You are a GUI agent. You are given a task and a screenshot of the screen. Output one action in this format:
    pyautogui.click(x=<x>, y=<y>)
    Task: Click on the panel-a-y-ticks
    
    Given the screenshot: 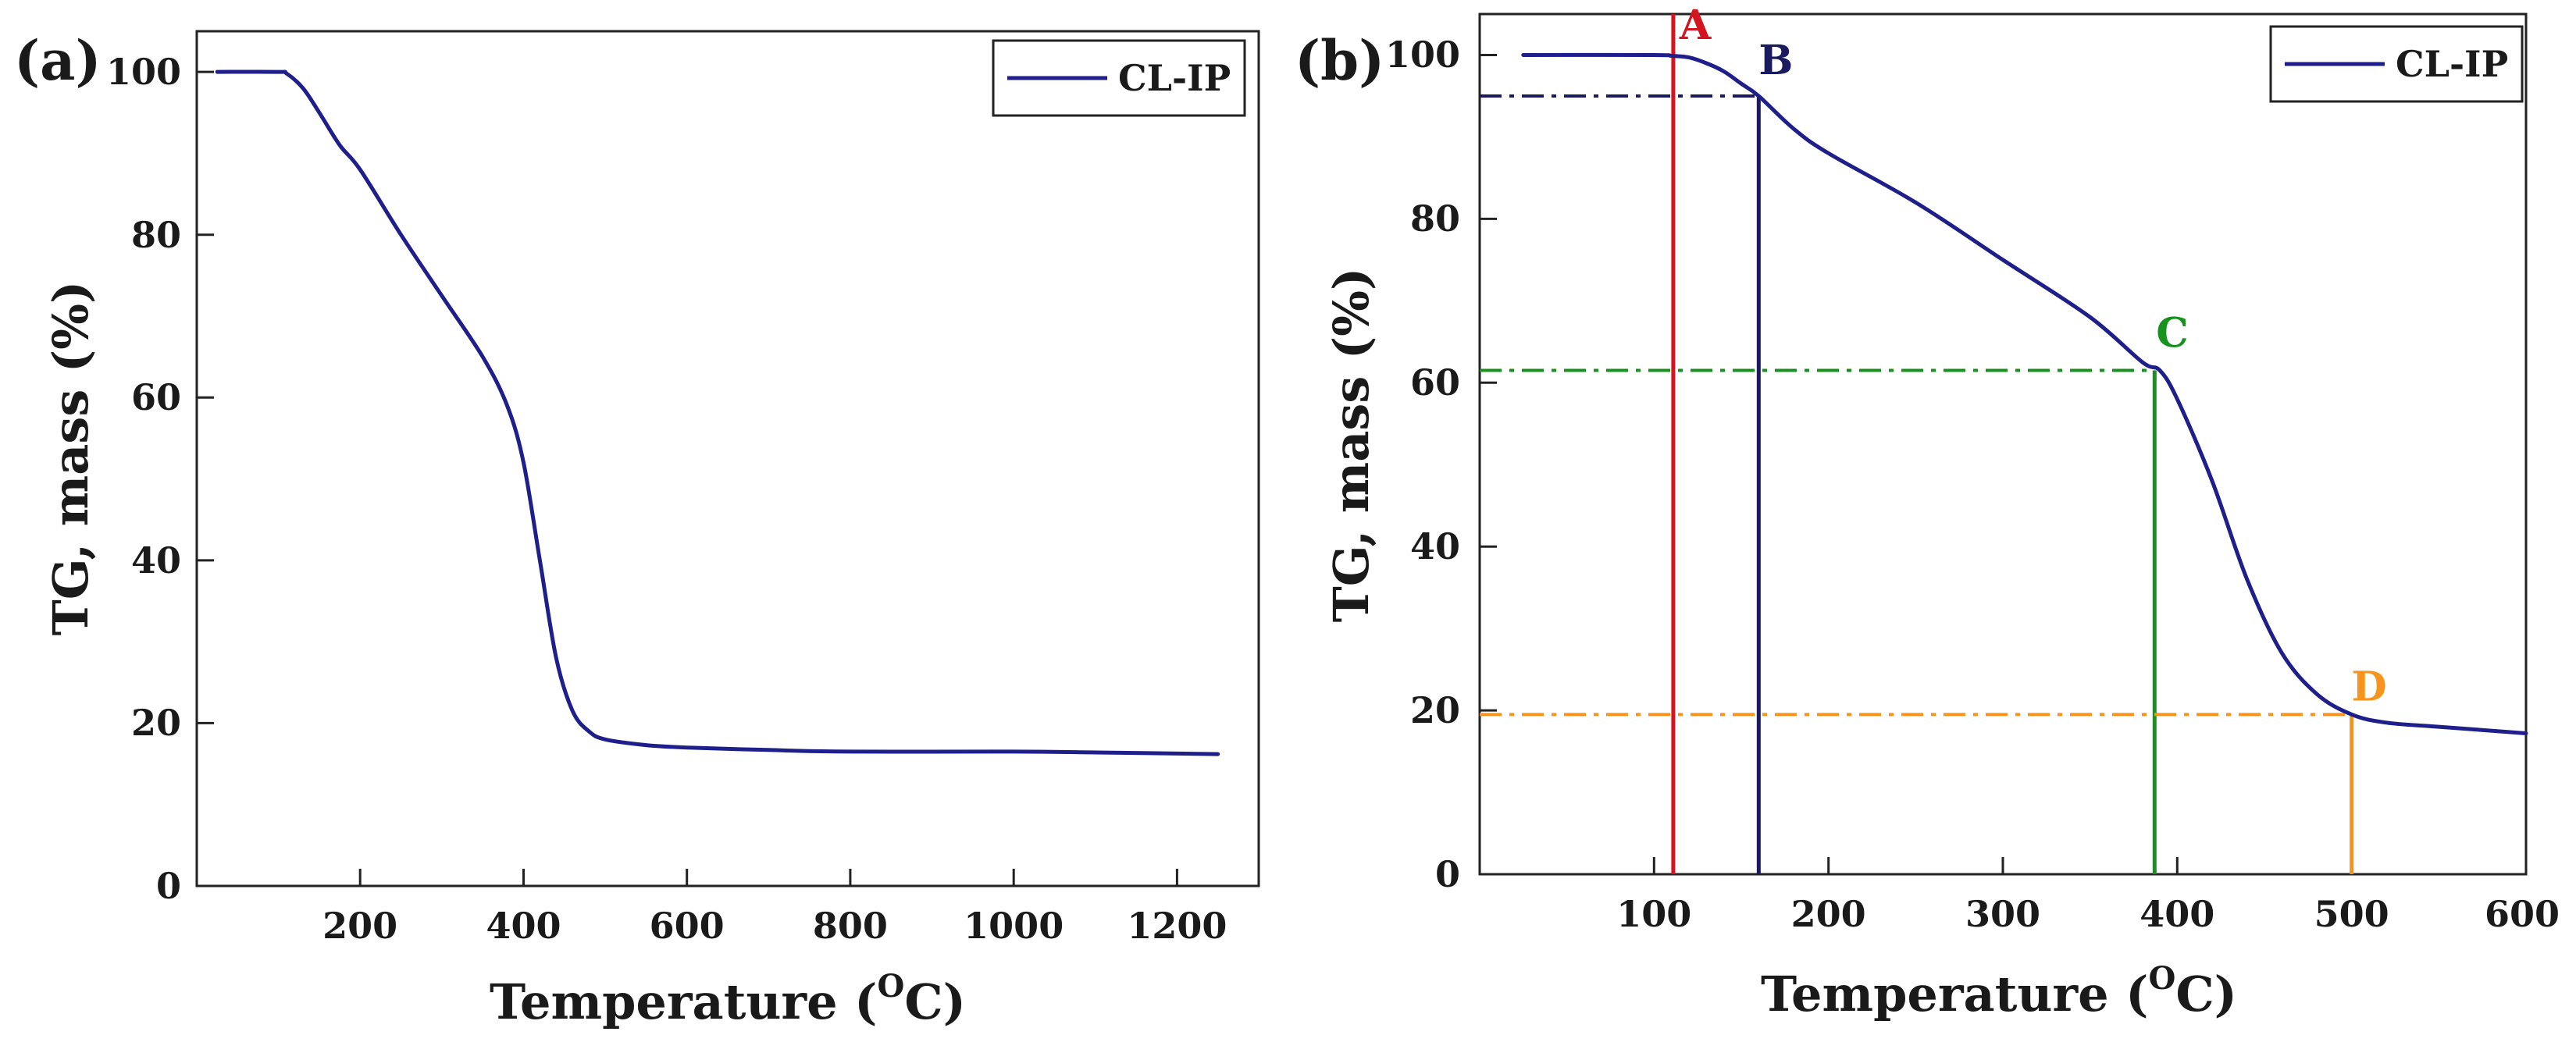 What is the action you would take?
    pyautogui.click(x=205, y=478)
    